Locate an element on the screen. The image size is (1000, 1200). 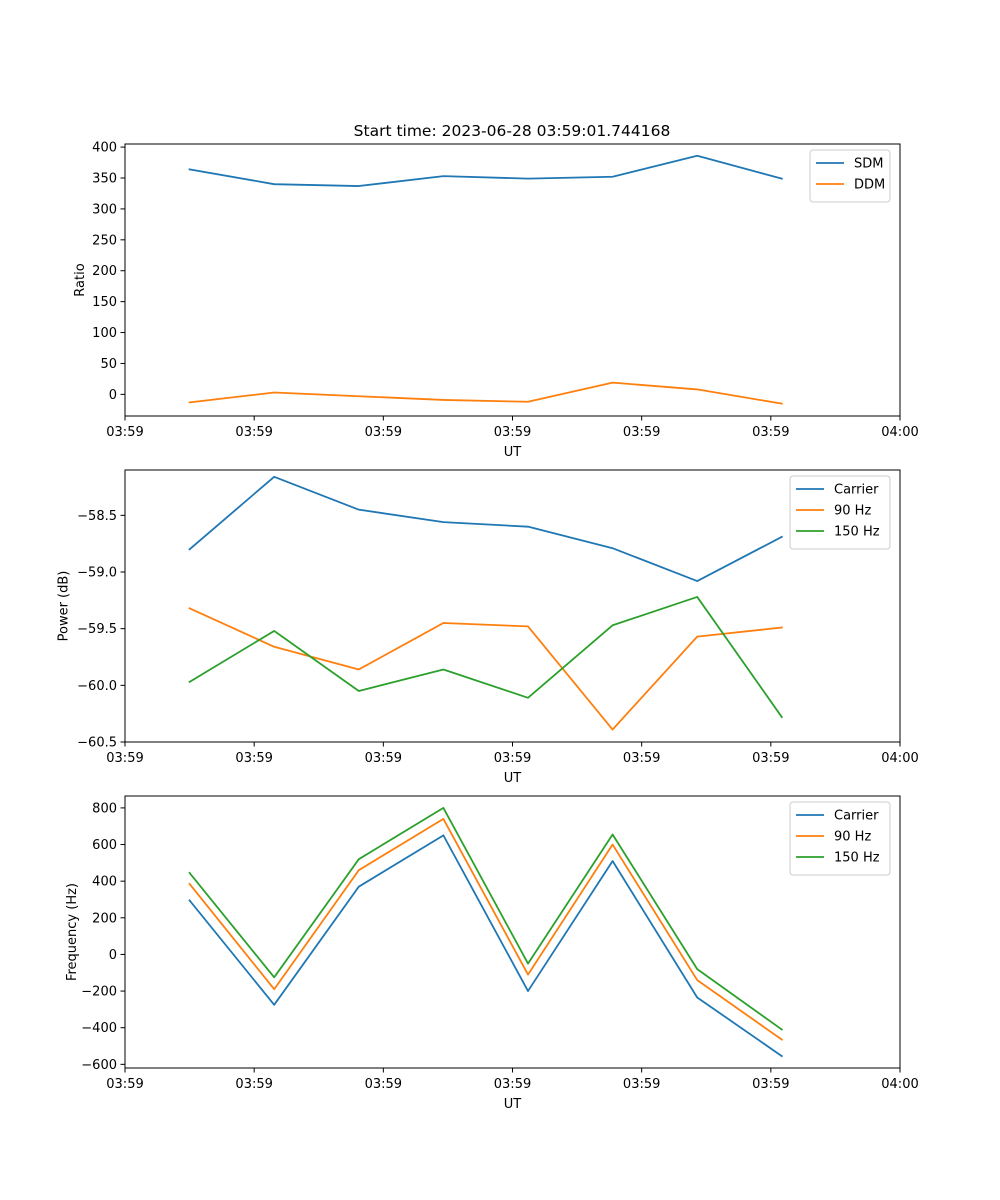
ratio-x-tick-label: 04:00 is located at coordinates (899, 432).